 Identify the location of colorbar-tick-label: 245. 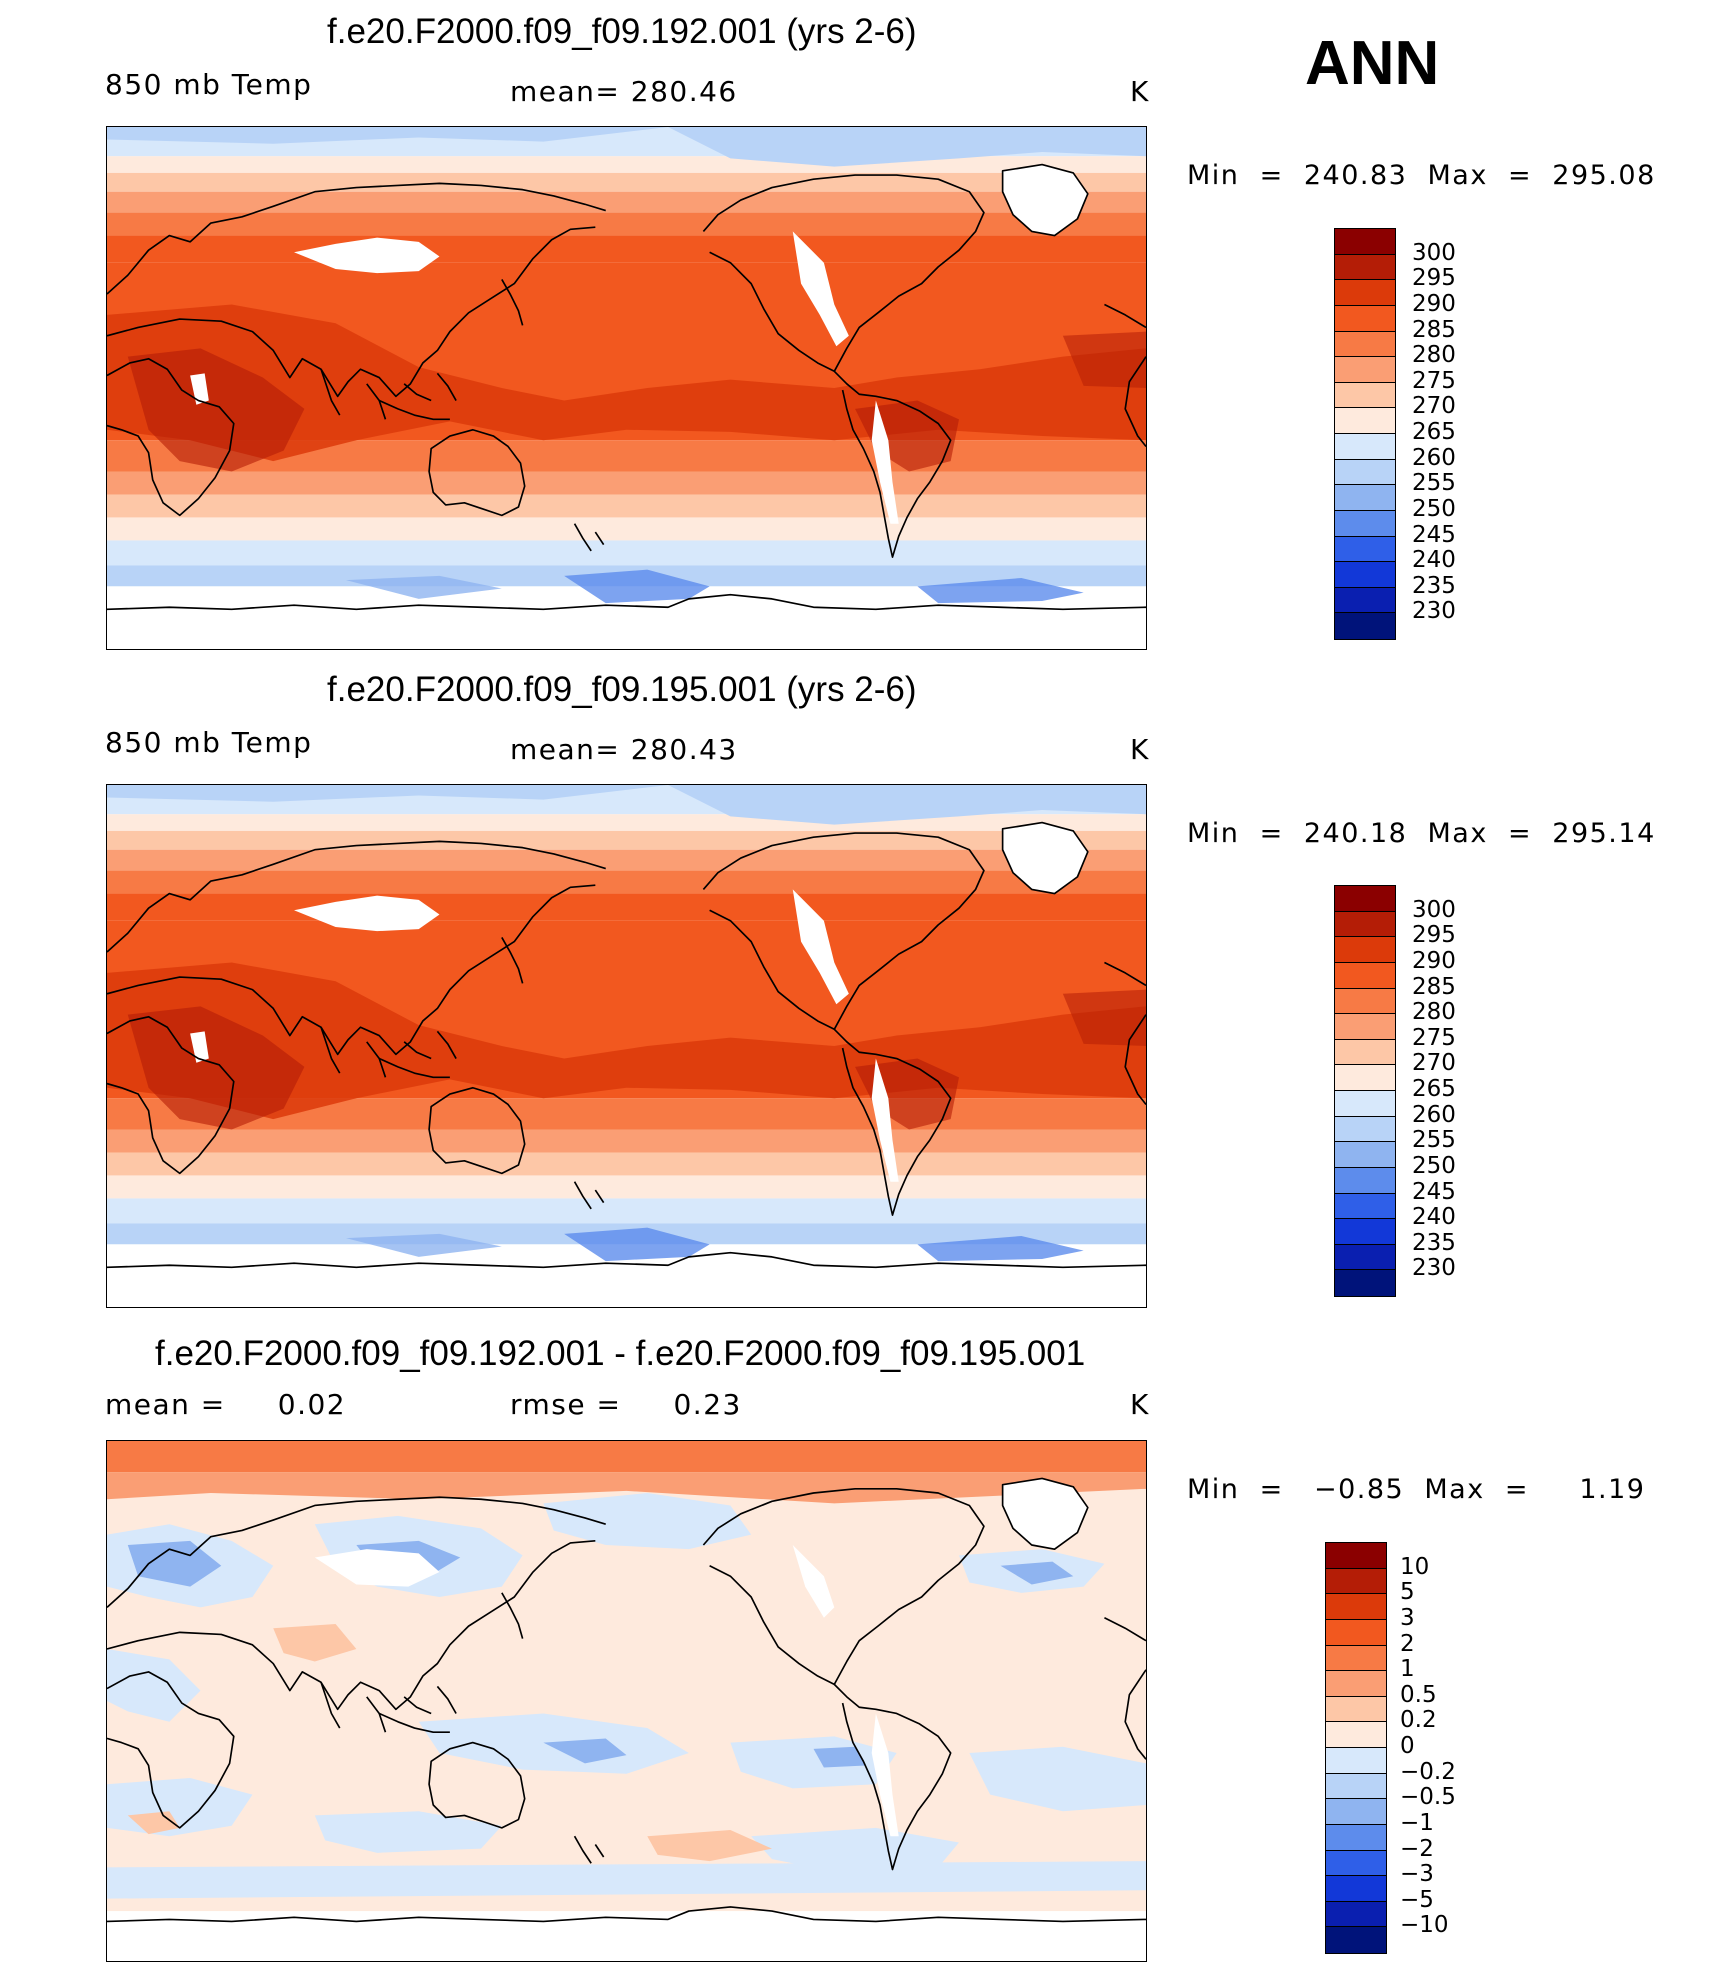
(1434, 534).